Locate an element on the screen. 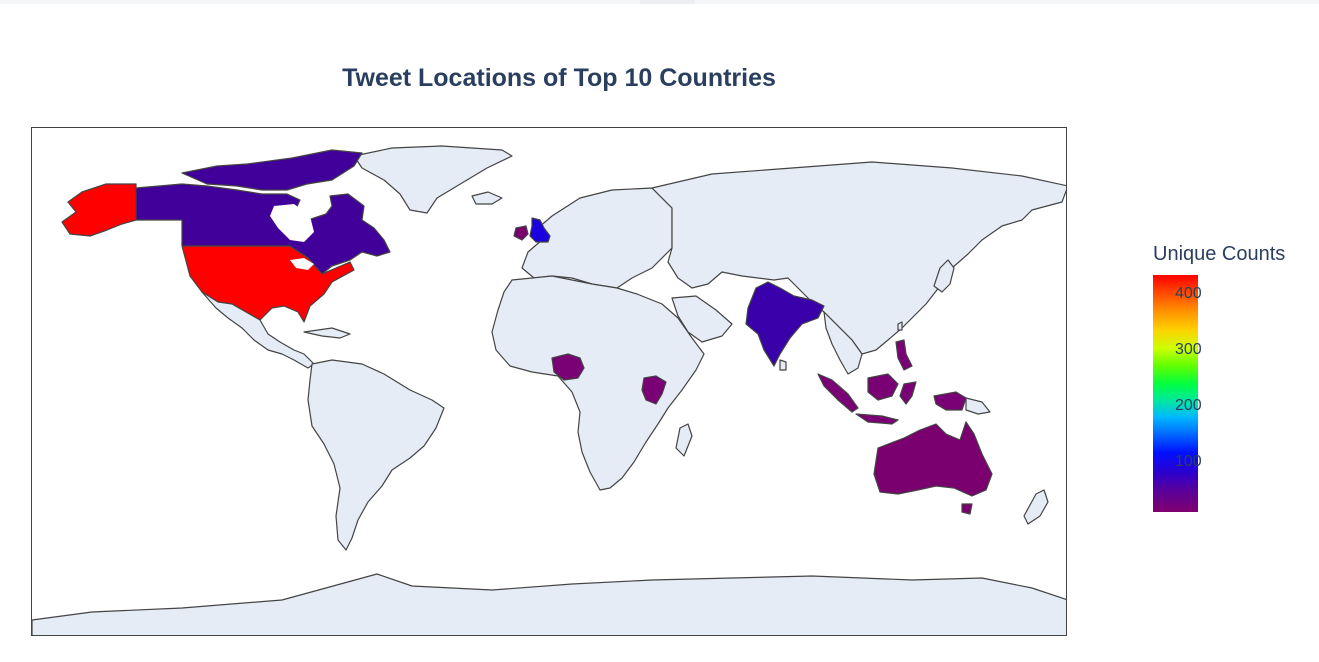 The height and width of the screenshot is (662, 1319). arabian-peninsula is located at coordinates (702, 319).